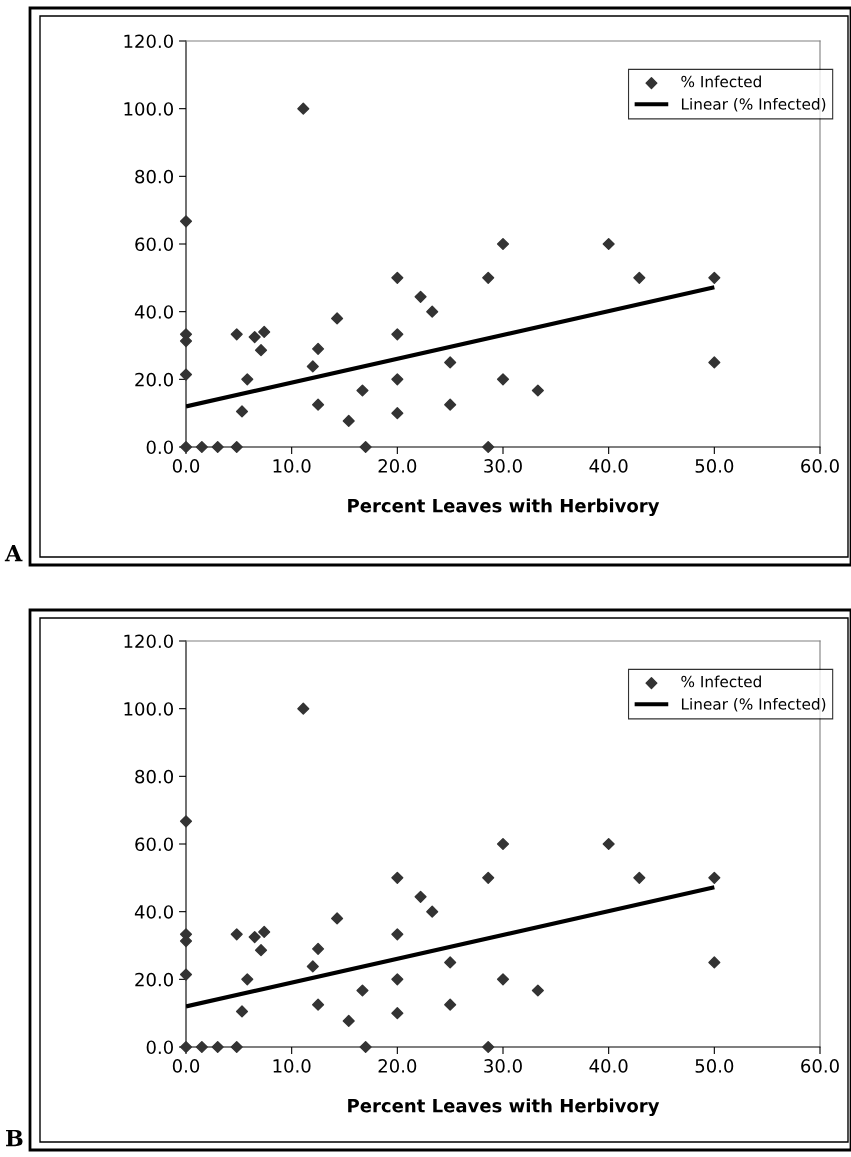 The height and width of the screenshot is (1157, 851). Describe the element at coordinates (292, 466) in the screenshot. I see `x-tick-label: 10.0` at that location.